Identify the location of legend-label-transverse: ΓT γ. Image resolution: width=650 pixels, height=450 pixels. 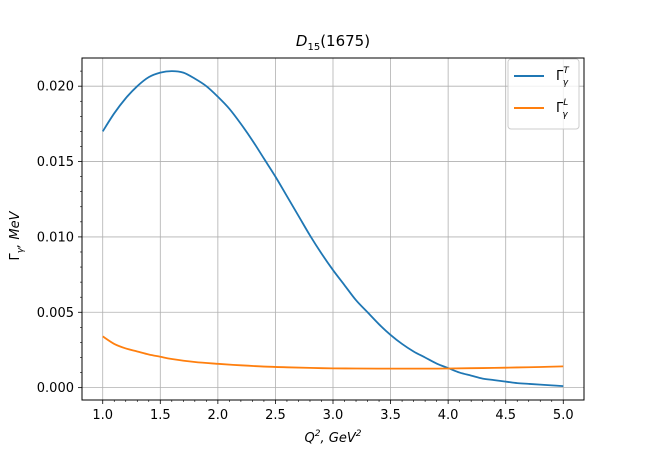
(563, 77).